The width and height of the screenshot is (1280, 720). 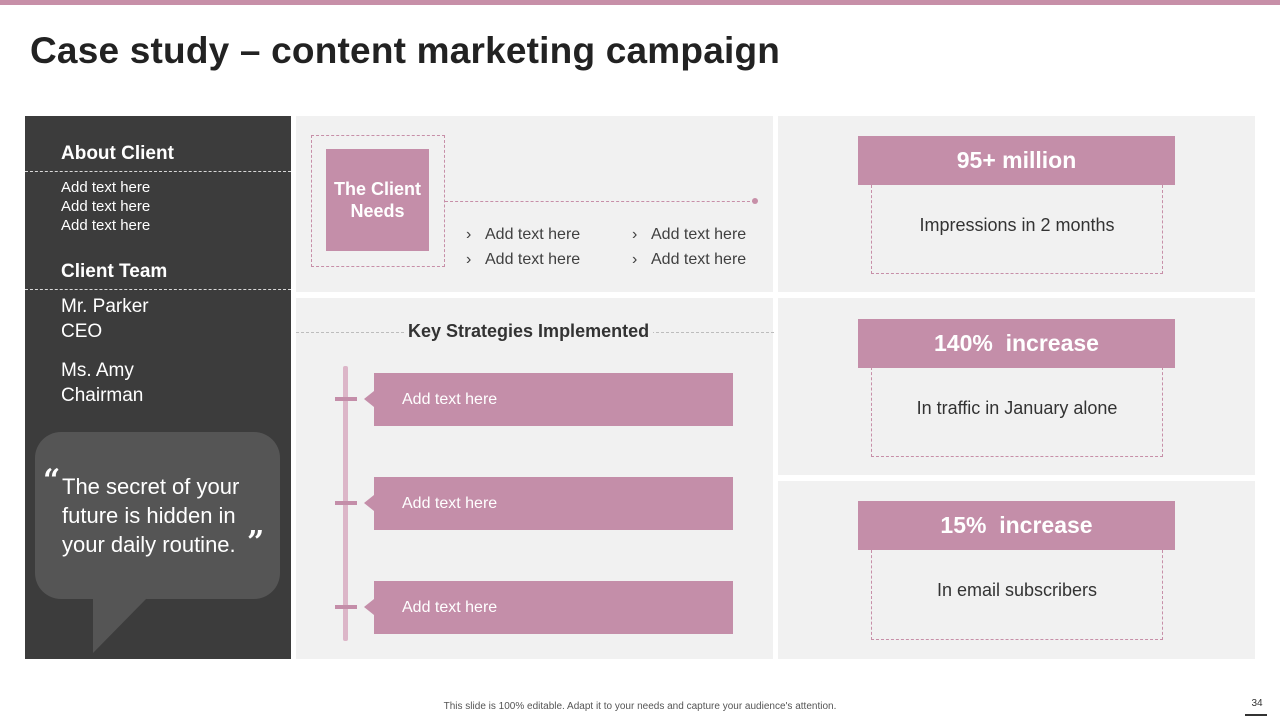 What do you see at coordinates (1256, 715) in the screenshot?
I see `page-number-underline` at bounding box center [1256, 715].